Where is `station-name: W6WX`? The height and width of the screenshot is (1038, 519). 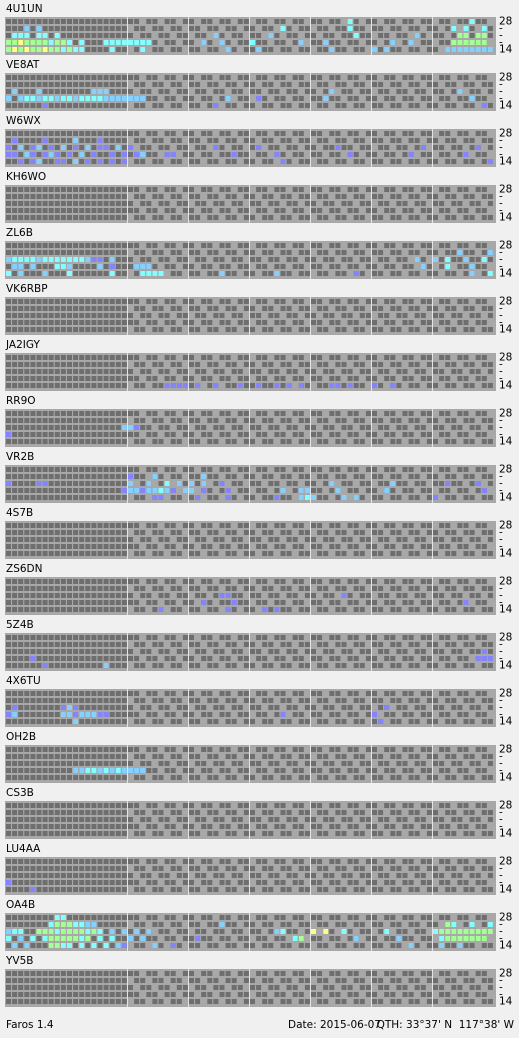 station-name: W6WX is located at coordinates (23, 121).